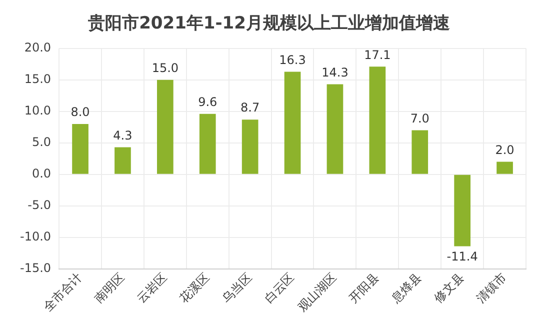  I want to click on y-tick-label: 0.0, so click(42, 173).